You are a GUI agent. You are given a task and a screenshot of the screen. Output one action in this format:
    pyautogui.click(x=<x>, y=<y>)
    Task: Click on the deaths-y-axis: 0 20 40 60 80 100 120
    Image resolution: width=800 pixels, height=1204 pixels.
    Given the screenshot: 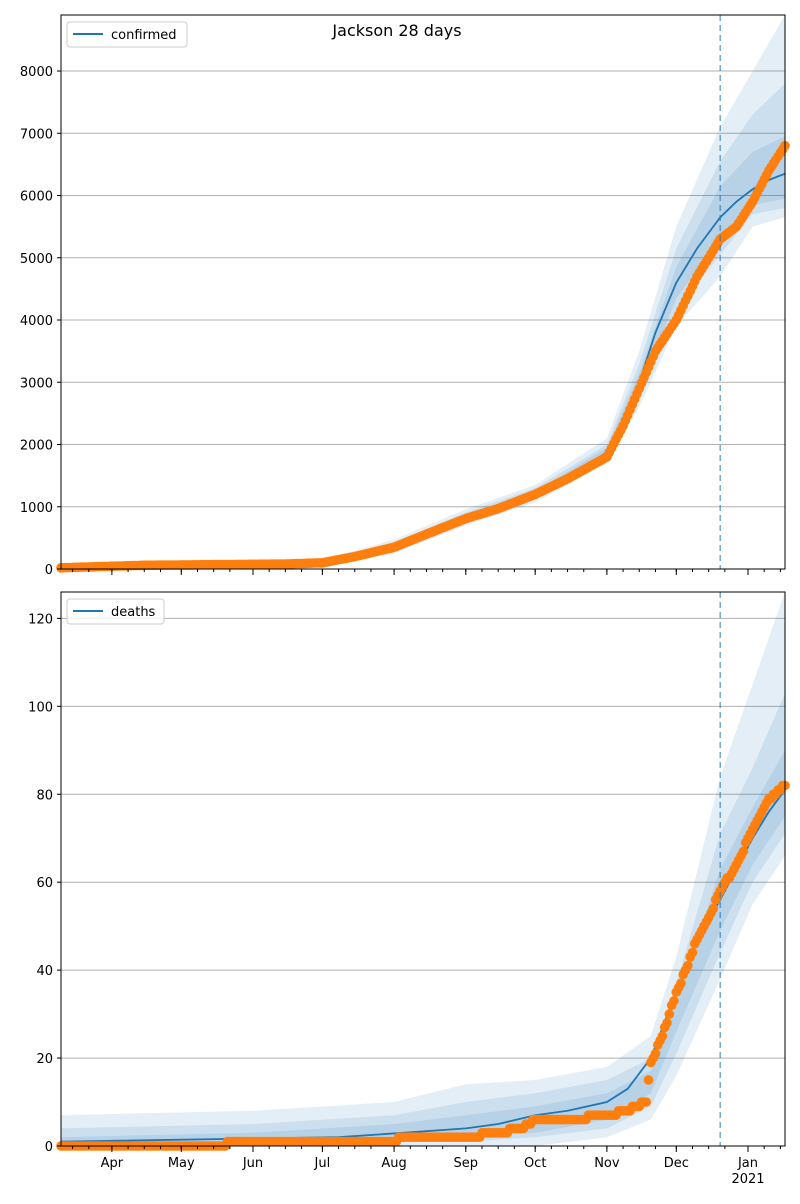 What is the action you would take?
    pyautogui.click(x=44, y=883)
    